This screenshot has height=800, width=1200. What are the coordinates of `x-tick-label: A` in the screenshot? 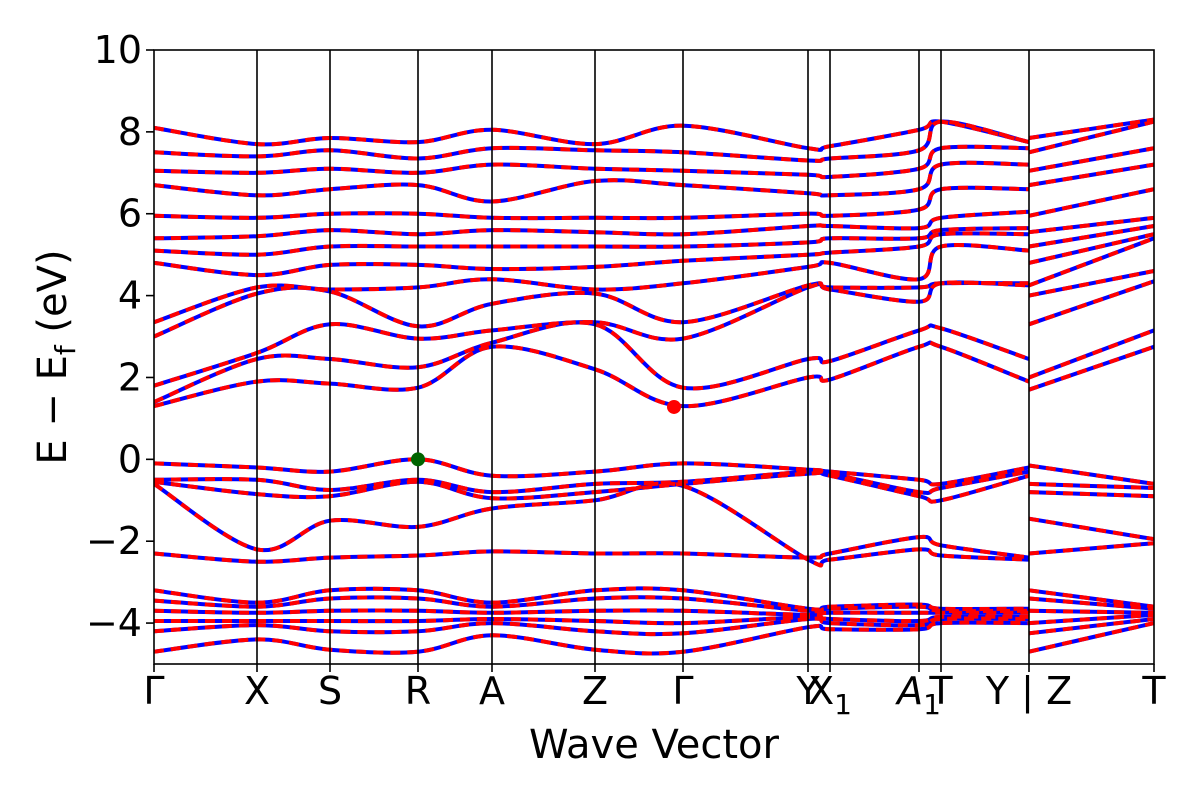 It's located at (492, 691).